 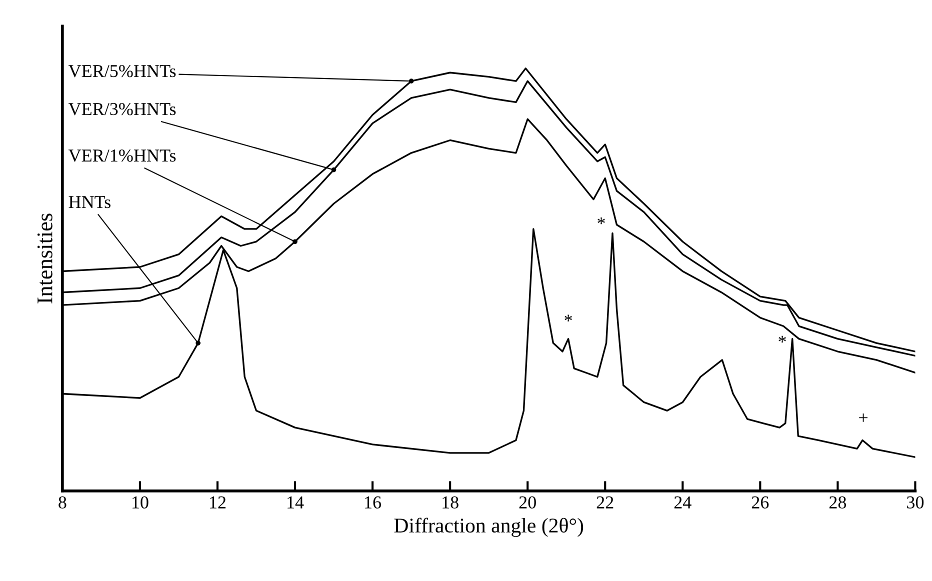 I want to click on x-tick-label: 30, so click(x=915, y=502).